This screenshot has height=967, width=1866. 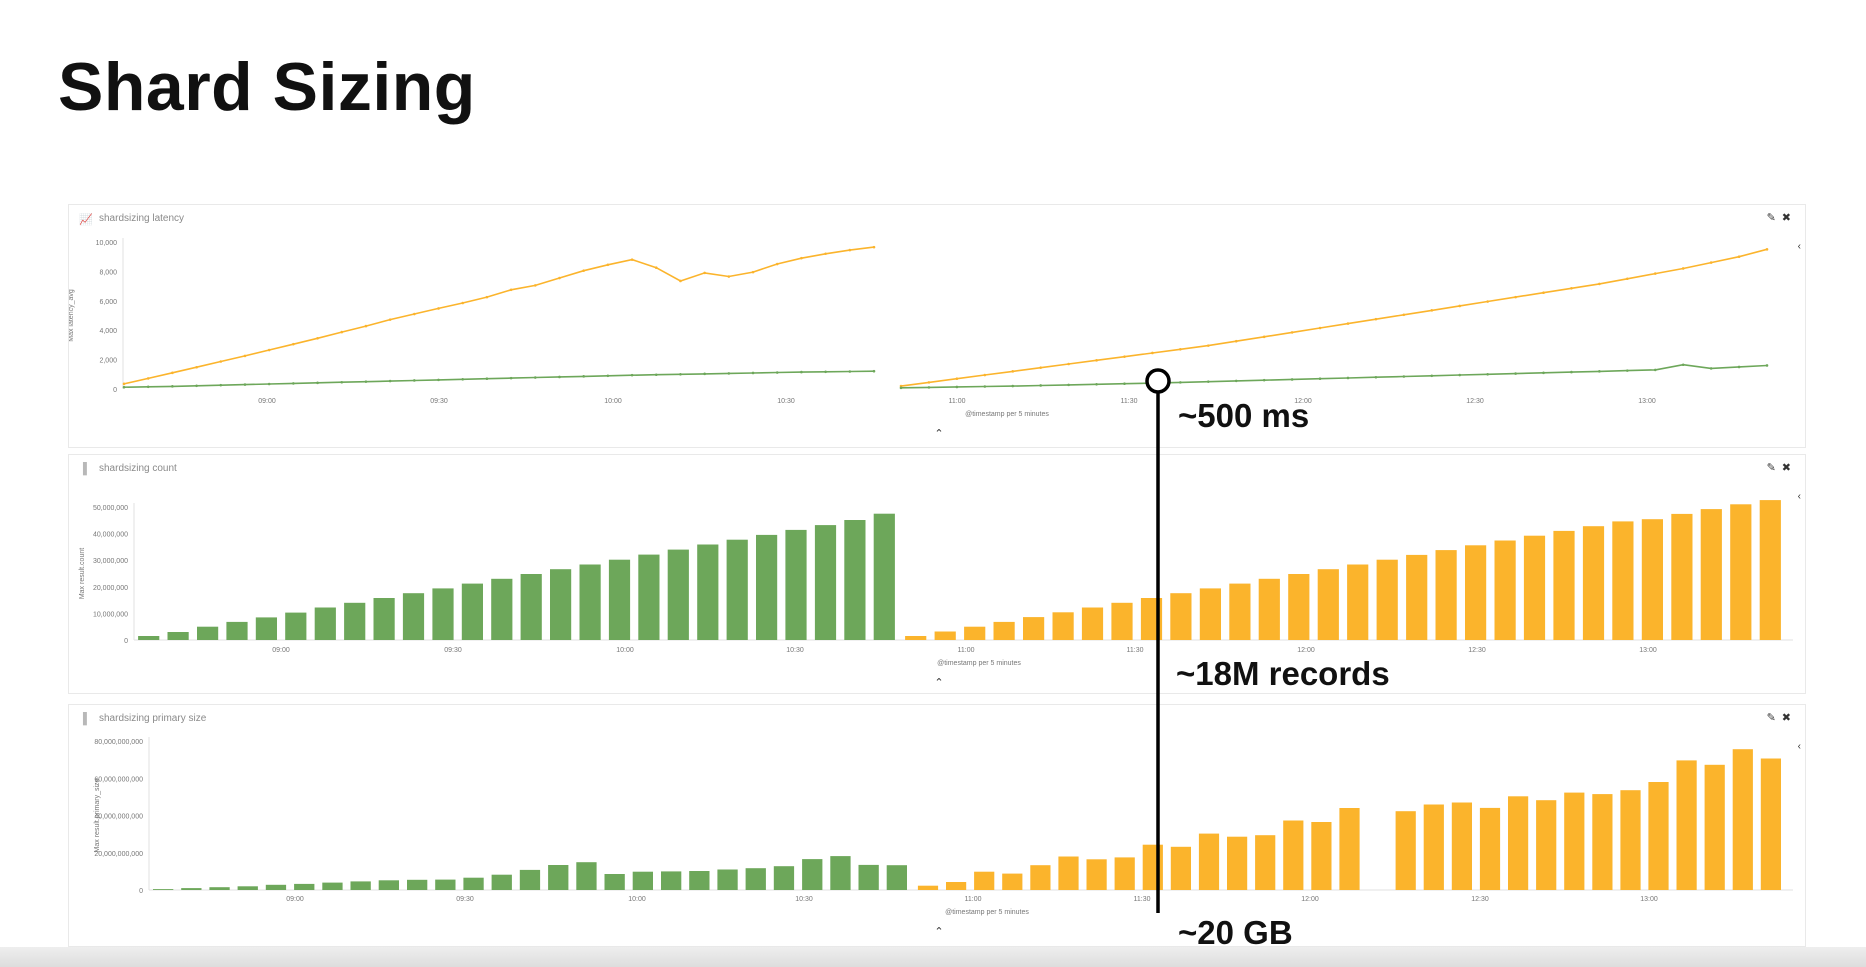 What do you see at coordinates (83, 719) in the screenshot?
I see `bar-chart-icon: ▐` at bounding box center [83, 719].